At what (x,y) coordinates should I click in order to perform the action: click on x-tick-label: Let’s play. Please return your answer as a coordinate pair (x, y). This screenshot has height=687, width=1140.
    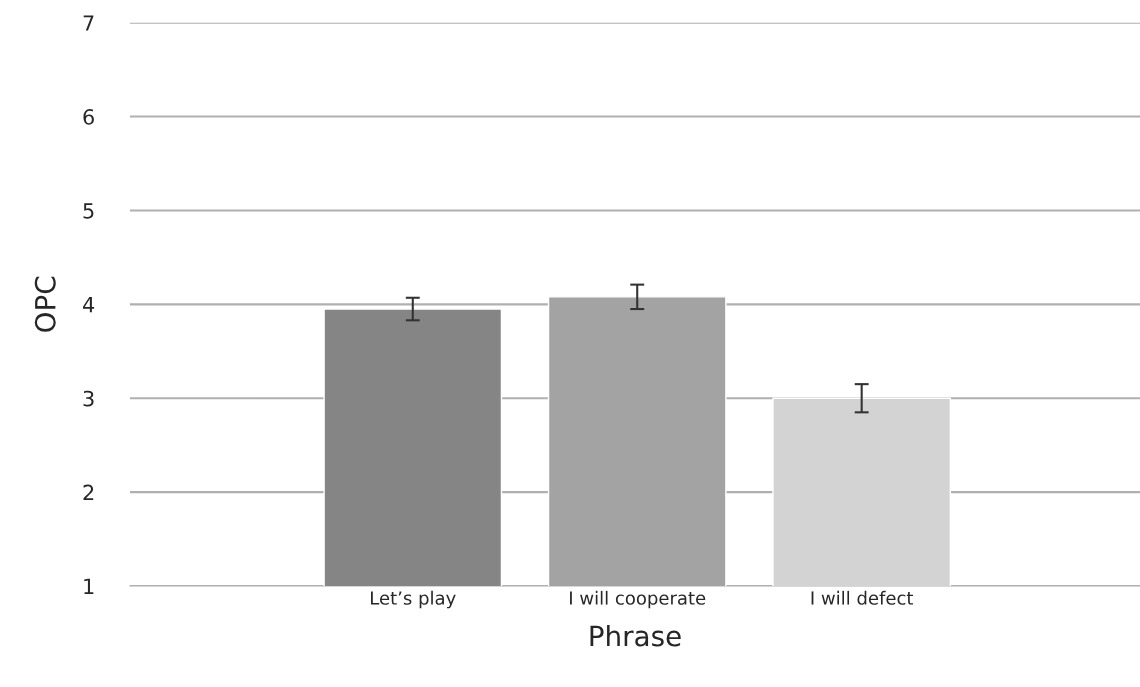
    Looking at the image, I should click on (413, 599).